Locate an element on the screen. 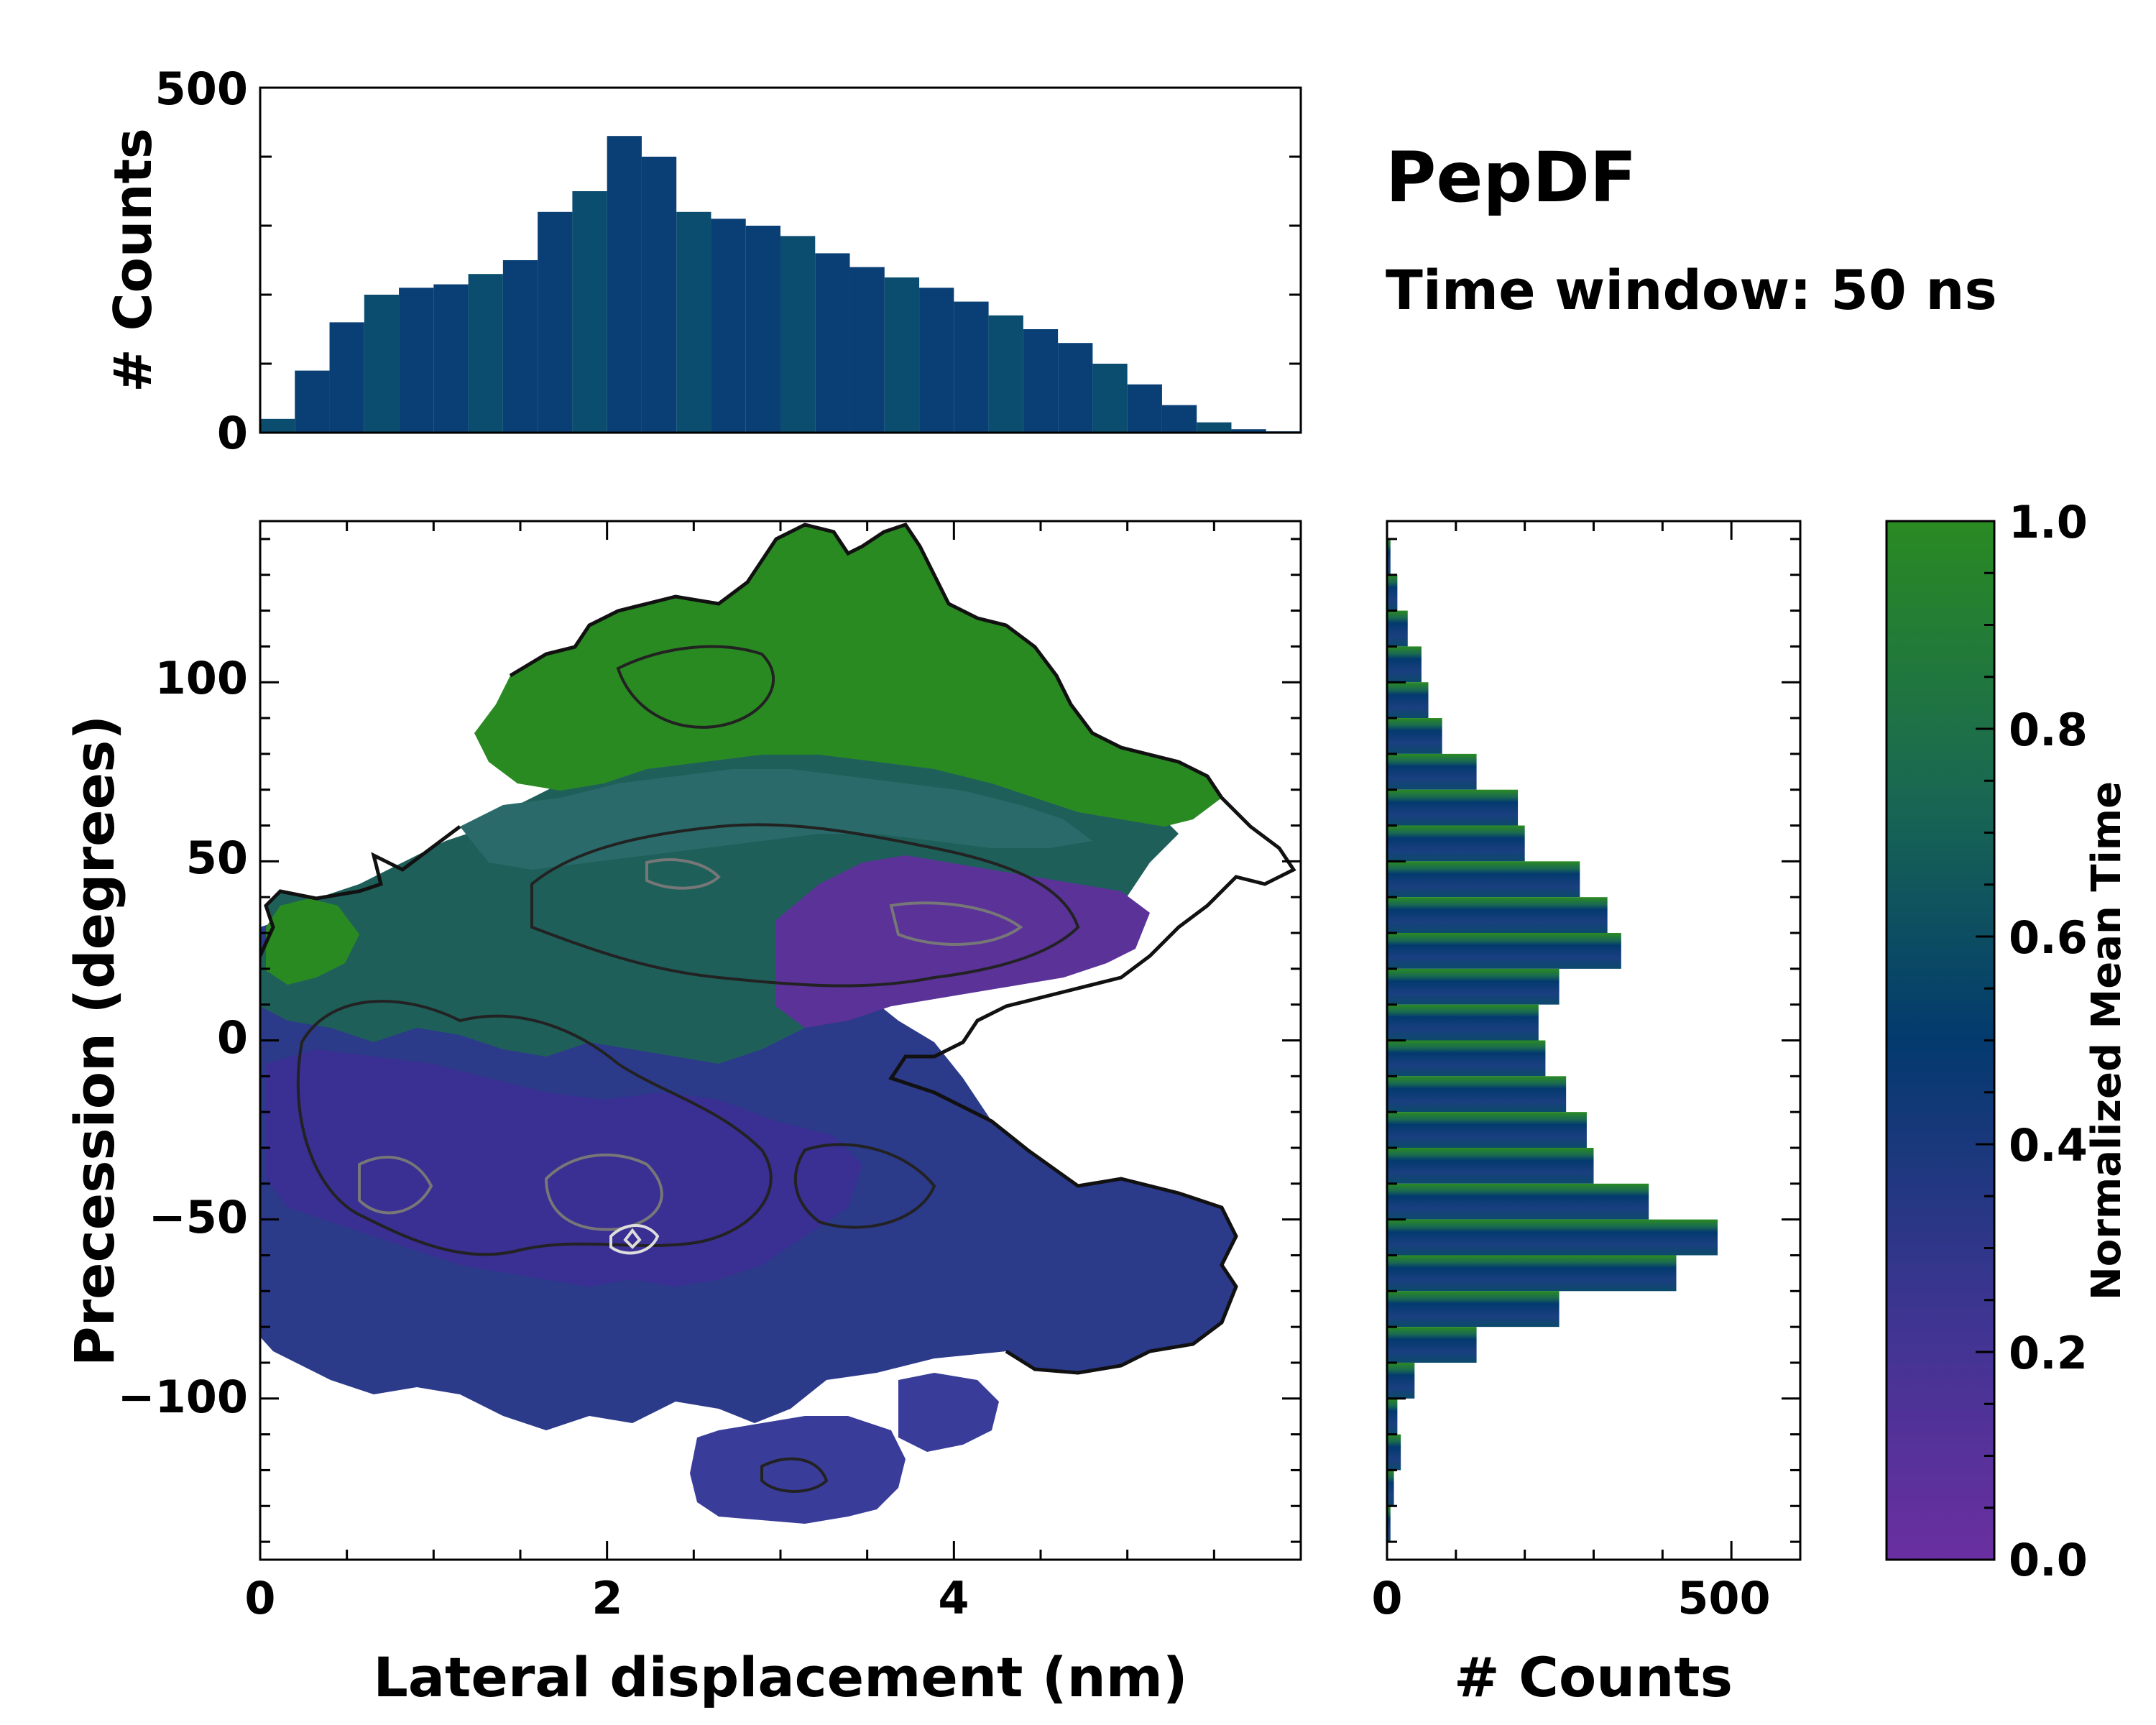 The height and width of the screenshot is (1725, 2156). top-histogram: # Counts 500 0 is located at coordinates (703, 261).